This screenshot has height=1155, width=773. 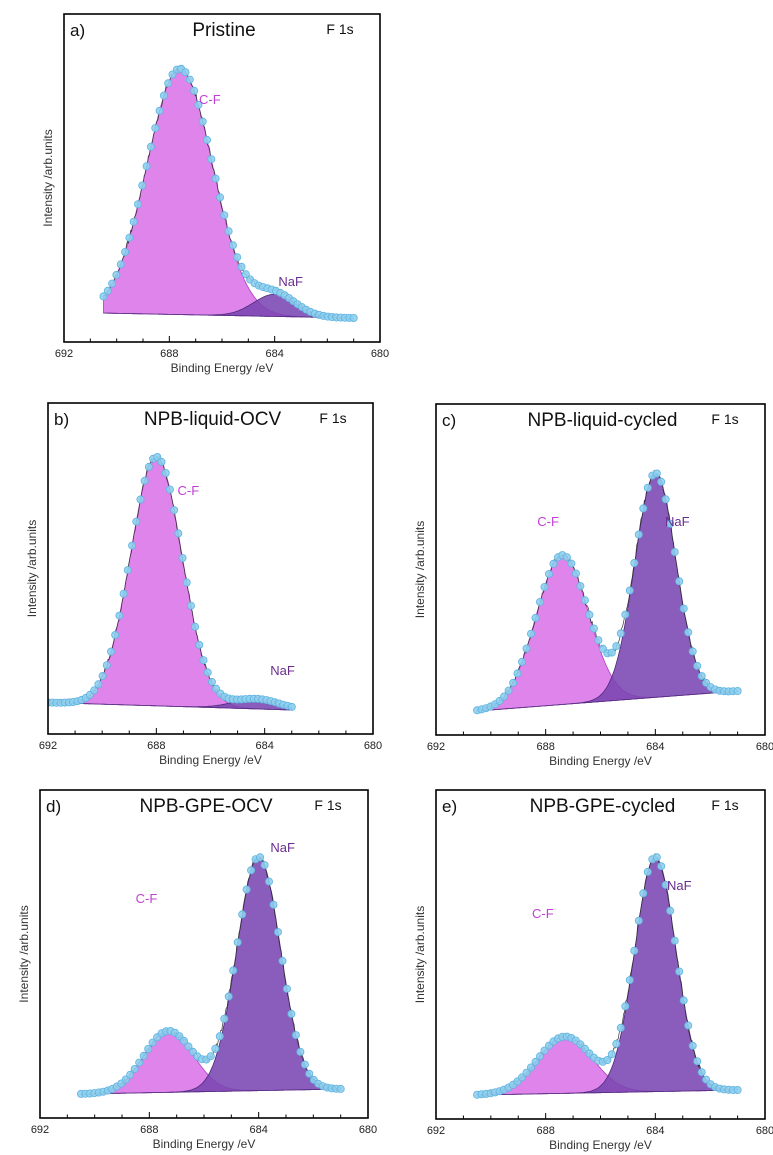 What do you see at coordinates (205, 806) in the screenshot?
I see `panel-title: NPB-GPE-OCV` at bounding box center [205, 806].